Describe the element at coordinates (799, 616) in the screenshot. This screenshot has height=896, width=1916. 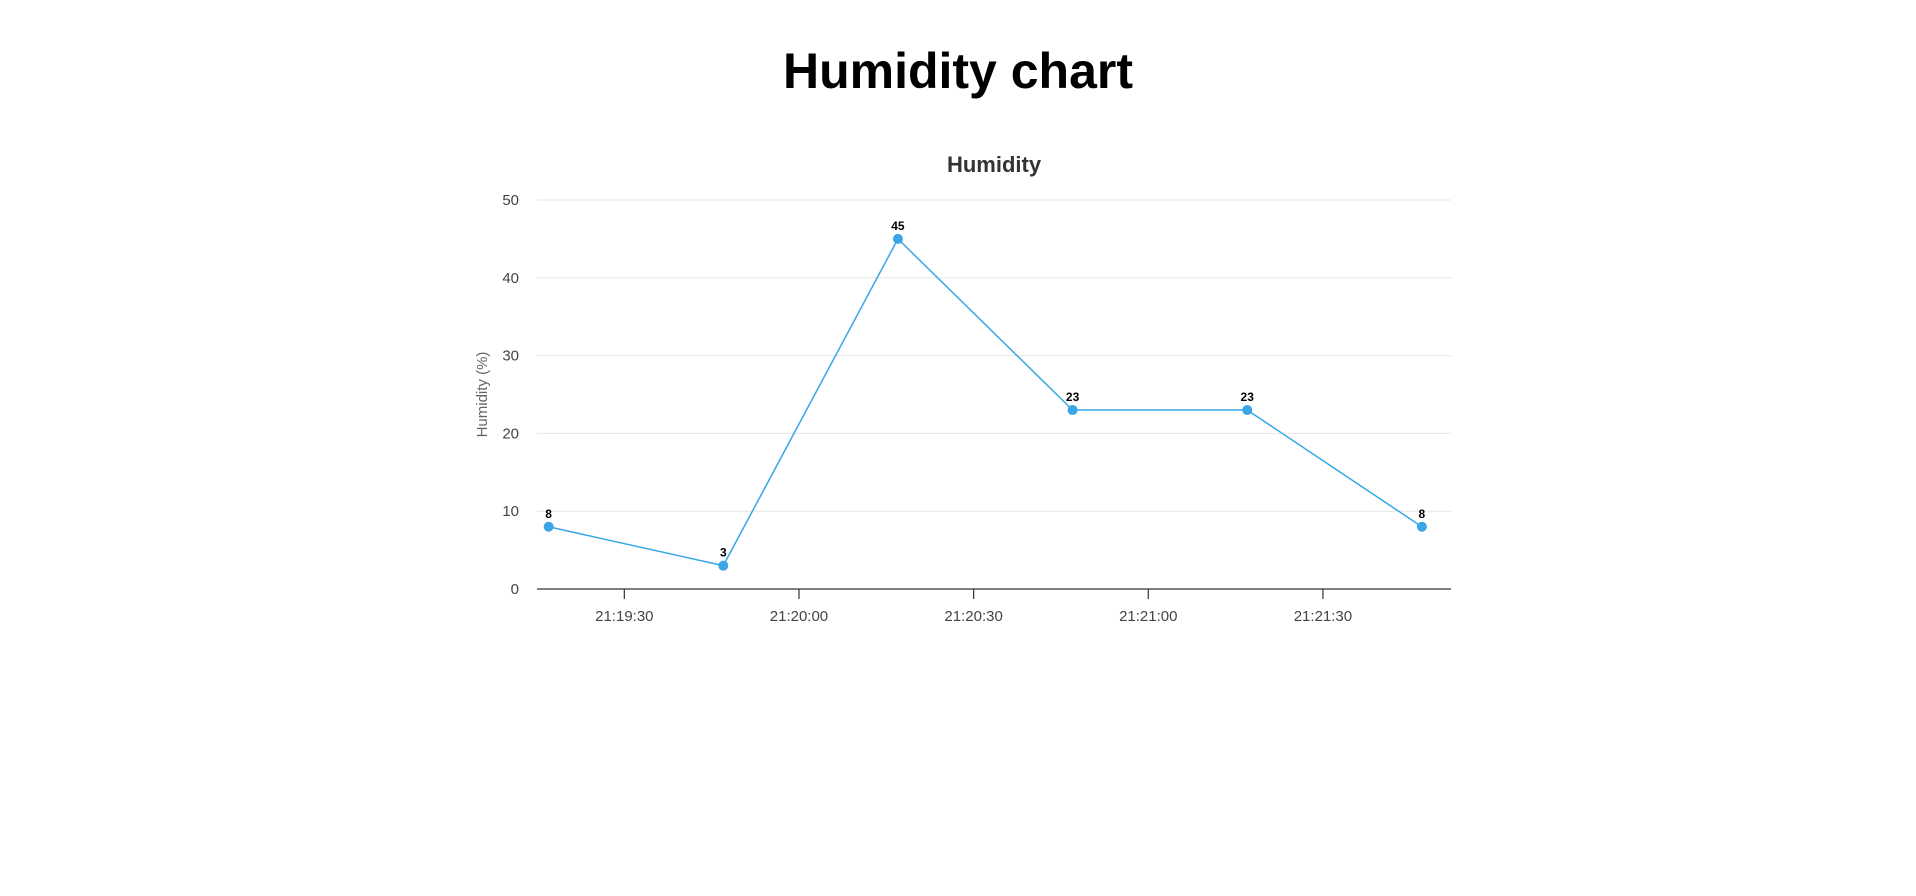
I see `x-tick-label: 21:20:00` at that location.